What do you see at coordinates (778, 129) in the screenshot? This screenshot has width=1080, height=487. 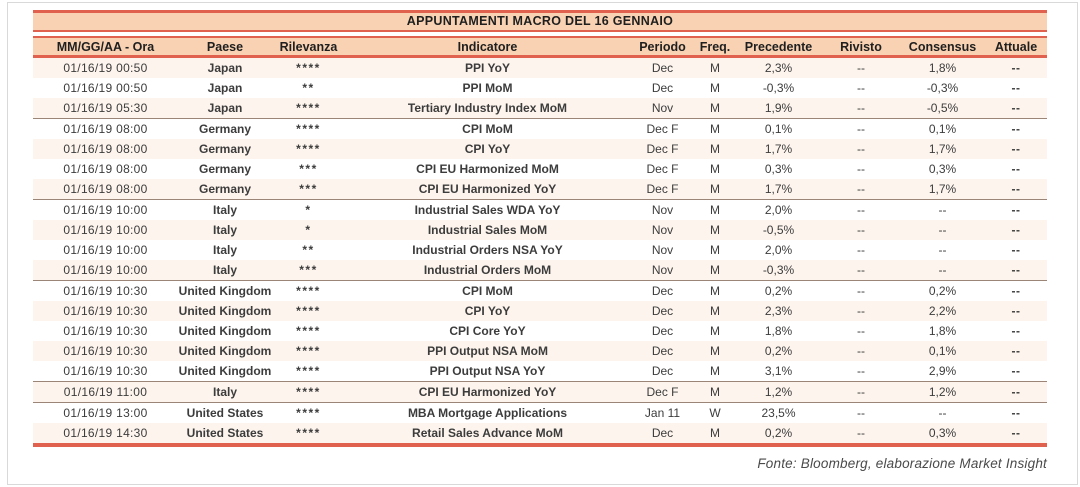 I see `cell-previous: 0,1%` at bounding box center [778, 129].